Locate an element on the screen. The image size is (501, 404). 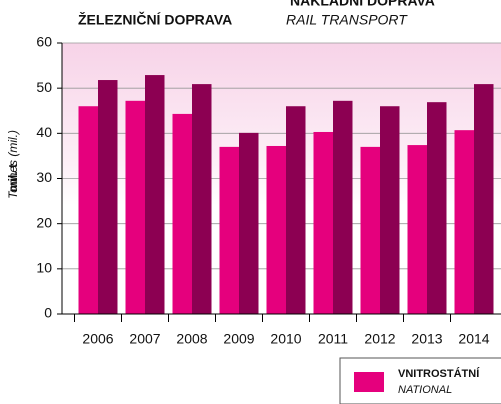
y-tick-label: 50 is located at coordinates (44, 87).